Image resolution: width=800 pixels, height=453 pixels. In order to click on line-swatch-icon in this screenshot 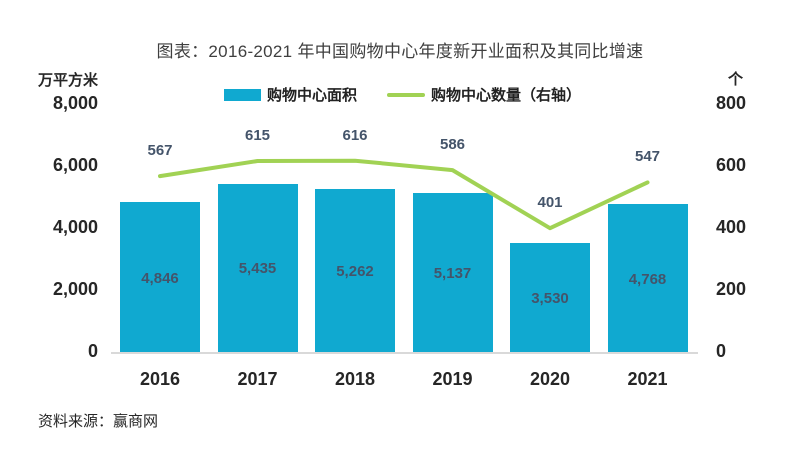, I will do `click(406, 94)`.